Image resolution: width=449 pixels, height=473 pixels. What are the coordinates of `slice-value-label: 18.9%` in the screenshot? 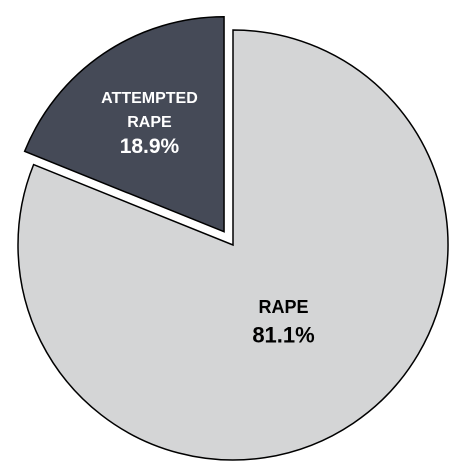 It's located at (150, 146).